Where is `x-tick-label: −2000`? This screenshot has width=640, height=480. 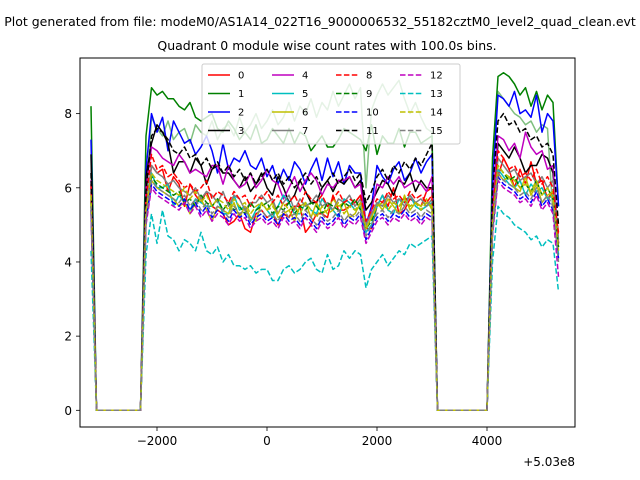 x-tick-label: −2000 is located at coordinates (157, 441).